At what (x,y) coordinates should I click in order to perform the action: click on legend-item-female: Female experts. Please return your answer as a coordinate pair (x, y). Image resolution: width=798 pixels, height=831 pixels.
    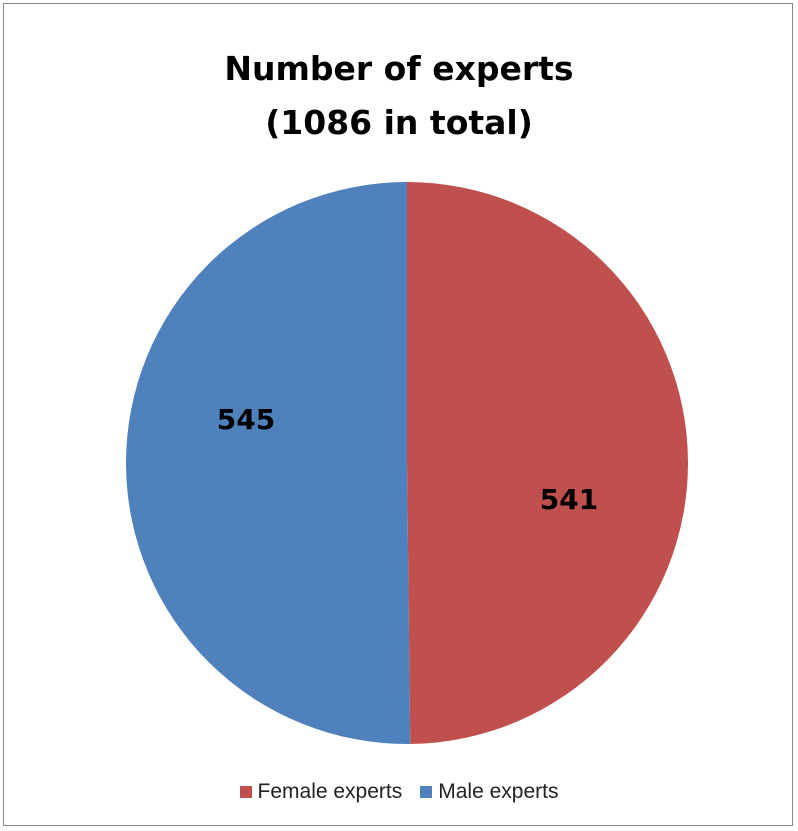
    Looking at the image, I should click on (321, 792).